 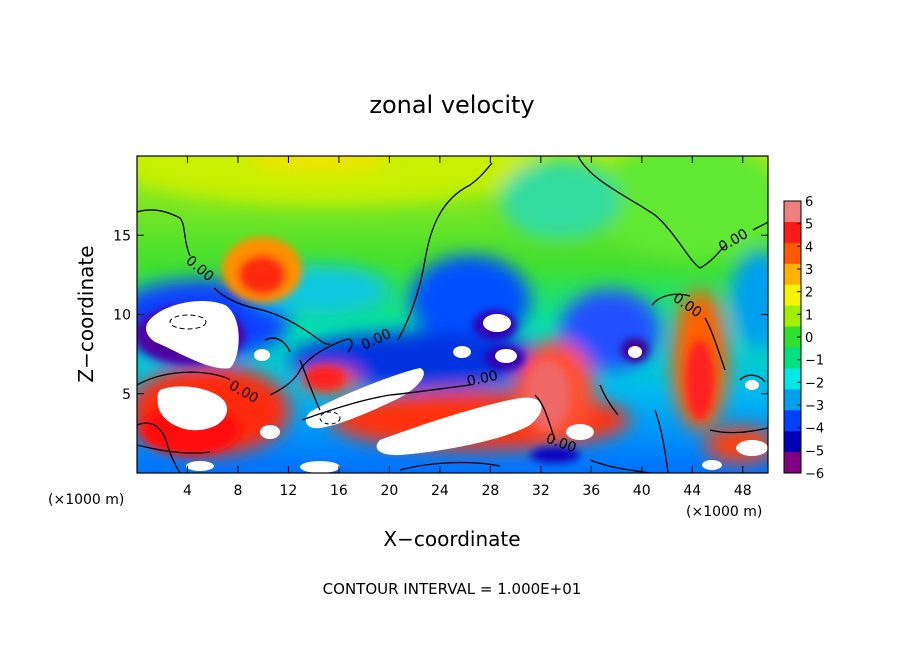 I want to click on x-tick-label: 44, so click(x=692, y=491).